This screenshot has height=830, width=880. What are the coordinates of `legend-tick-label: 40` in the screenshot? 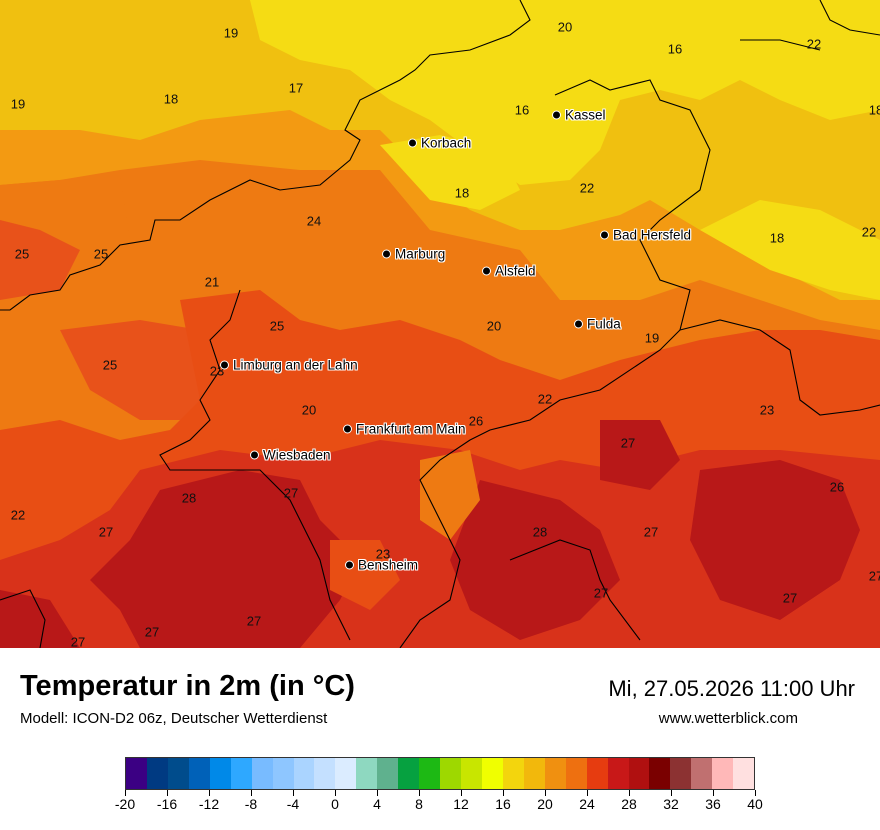 It's located at (755, 804).